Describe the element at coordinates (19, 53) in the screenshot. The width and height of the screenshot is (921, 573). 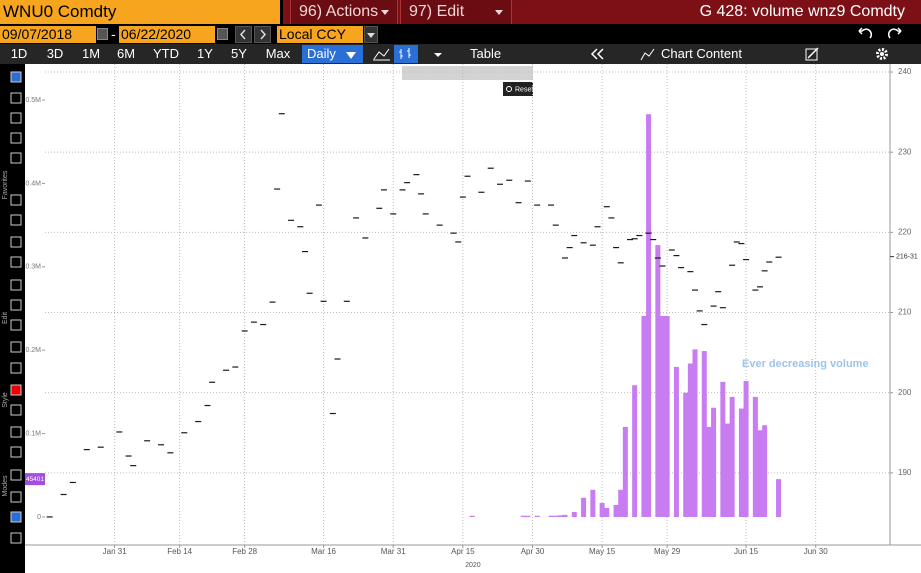
I see `period-button: 1D` at that location.